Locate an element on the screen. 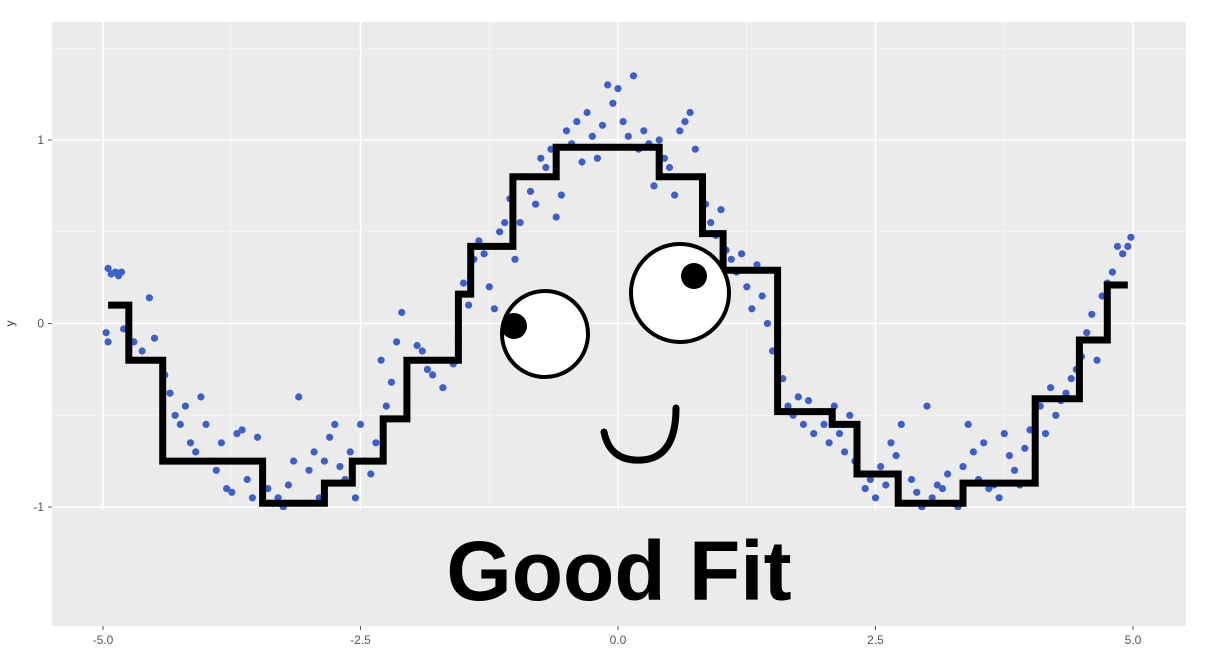 The height and width of the screenshot is (660, 1214). left-pupil is located at coordinates (514, 326).